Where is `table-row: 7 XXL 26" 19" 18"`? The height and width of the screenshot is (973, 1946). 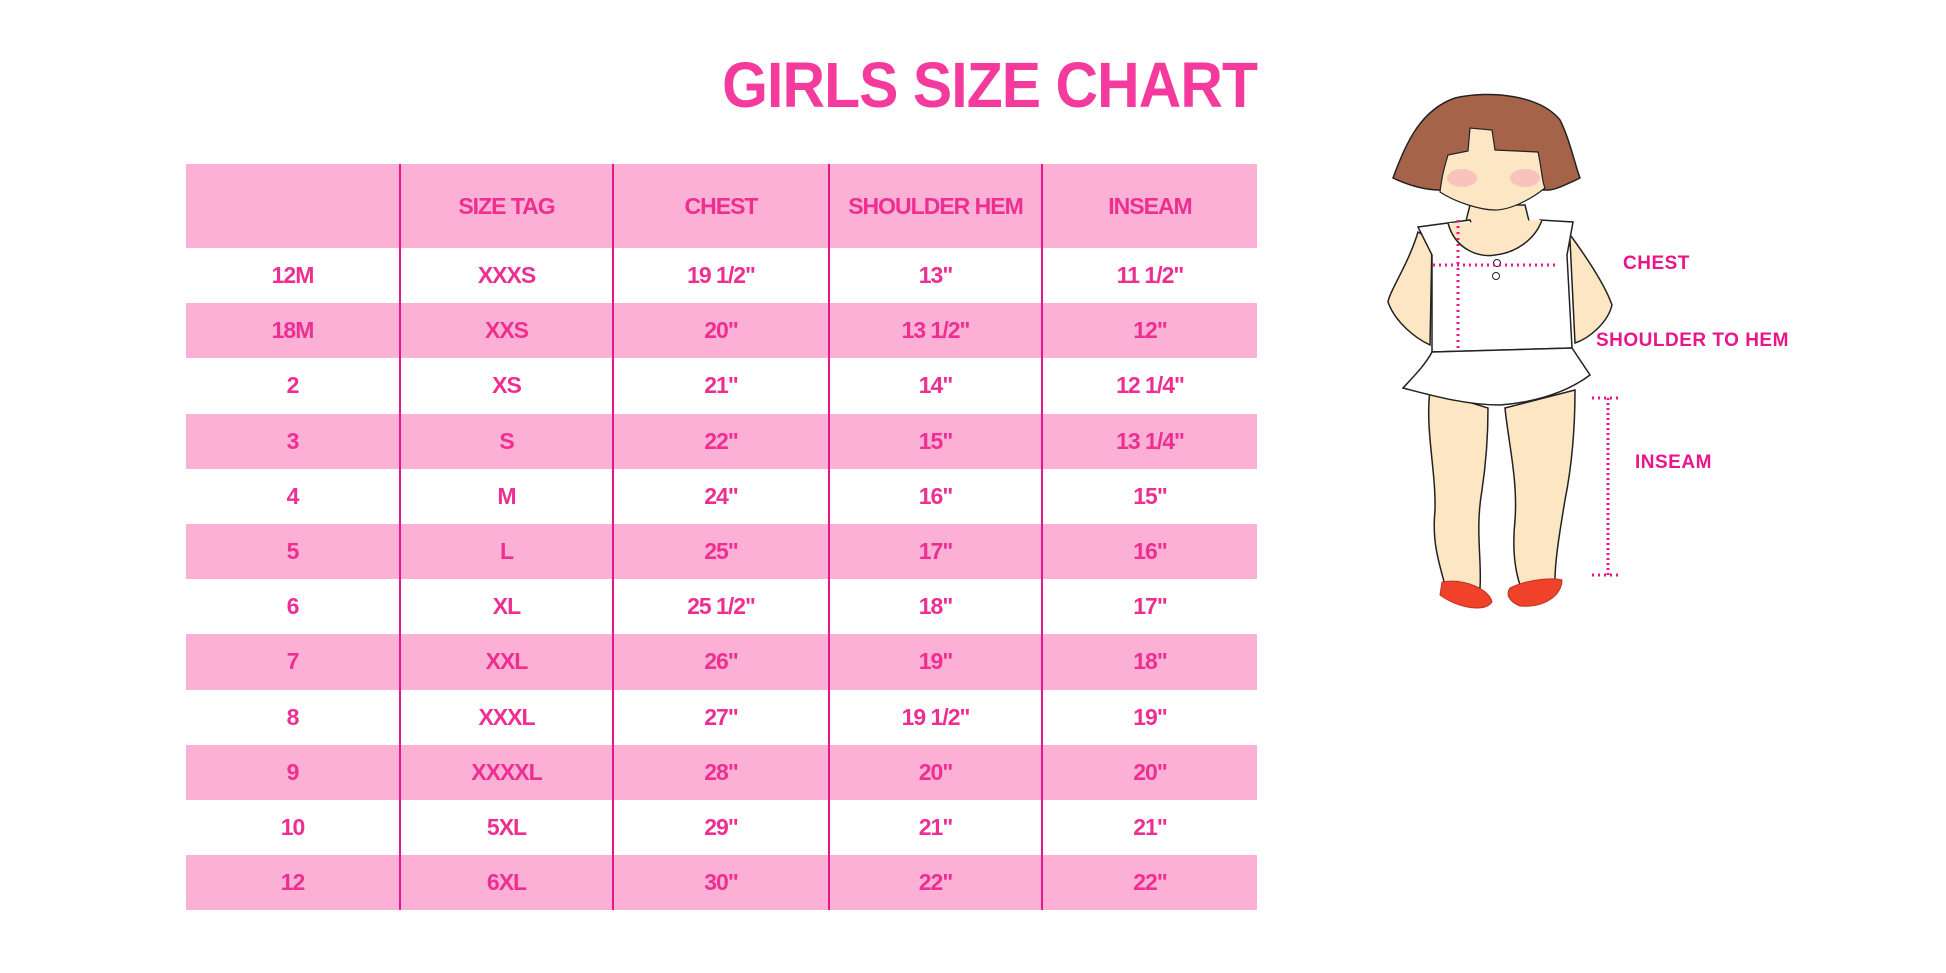
table-row: 7 XXL 26" 19" 18" is located at coordinates (721, 662).